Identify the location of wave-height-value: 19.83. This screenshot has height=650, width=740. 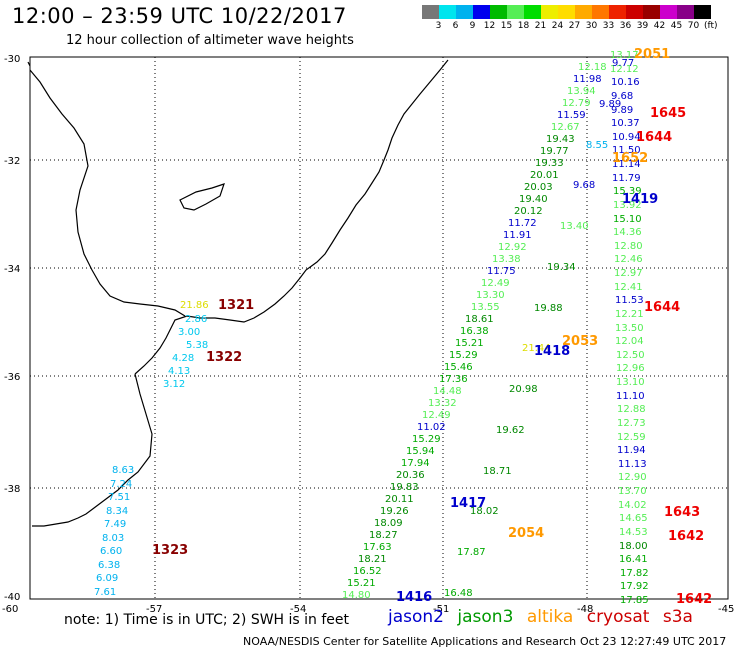
(404, 487).